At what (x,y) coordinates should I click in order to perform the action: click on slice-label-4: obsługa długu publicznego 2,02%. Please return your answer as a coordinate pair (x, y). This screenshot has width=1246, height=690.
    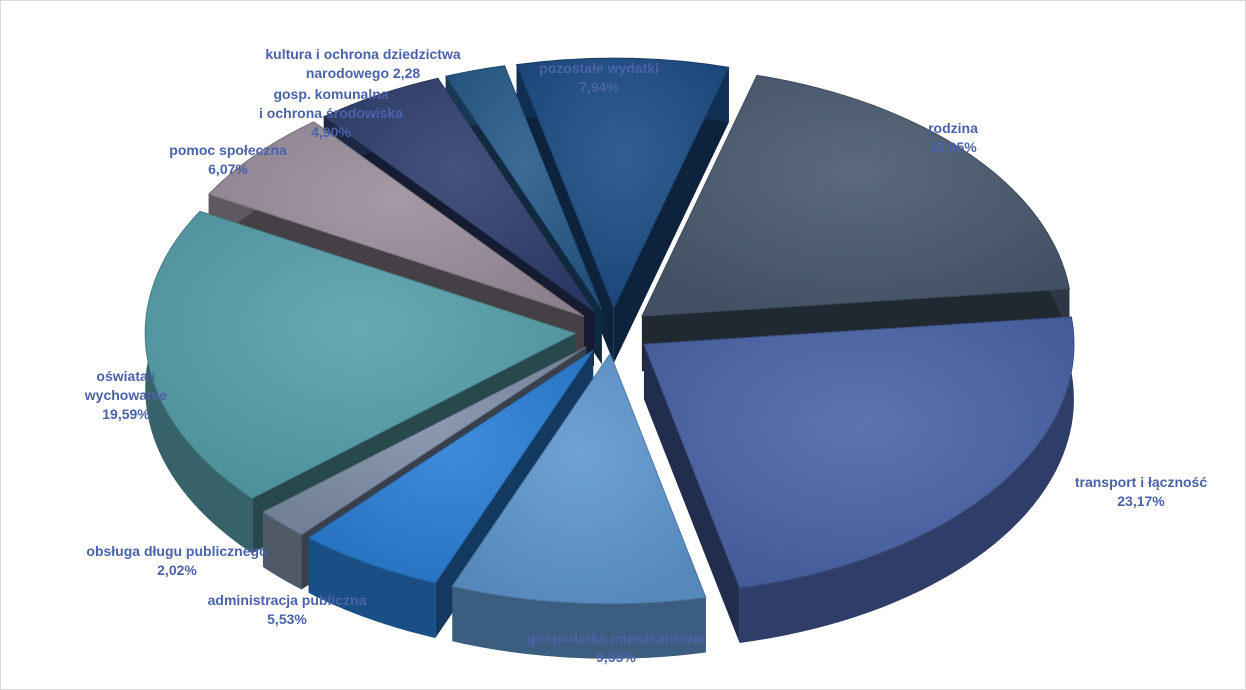
    Looking at the image, I should click on (176, 560).